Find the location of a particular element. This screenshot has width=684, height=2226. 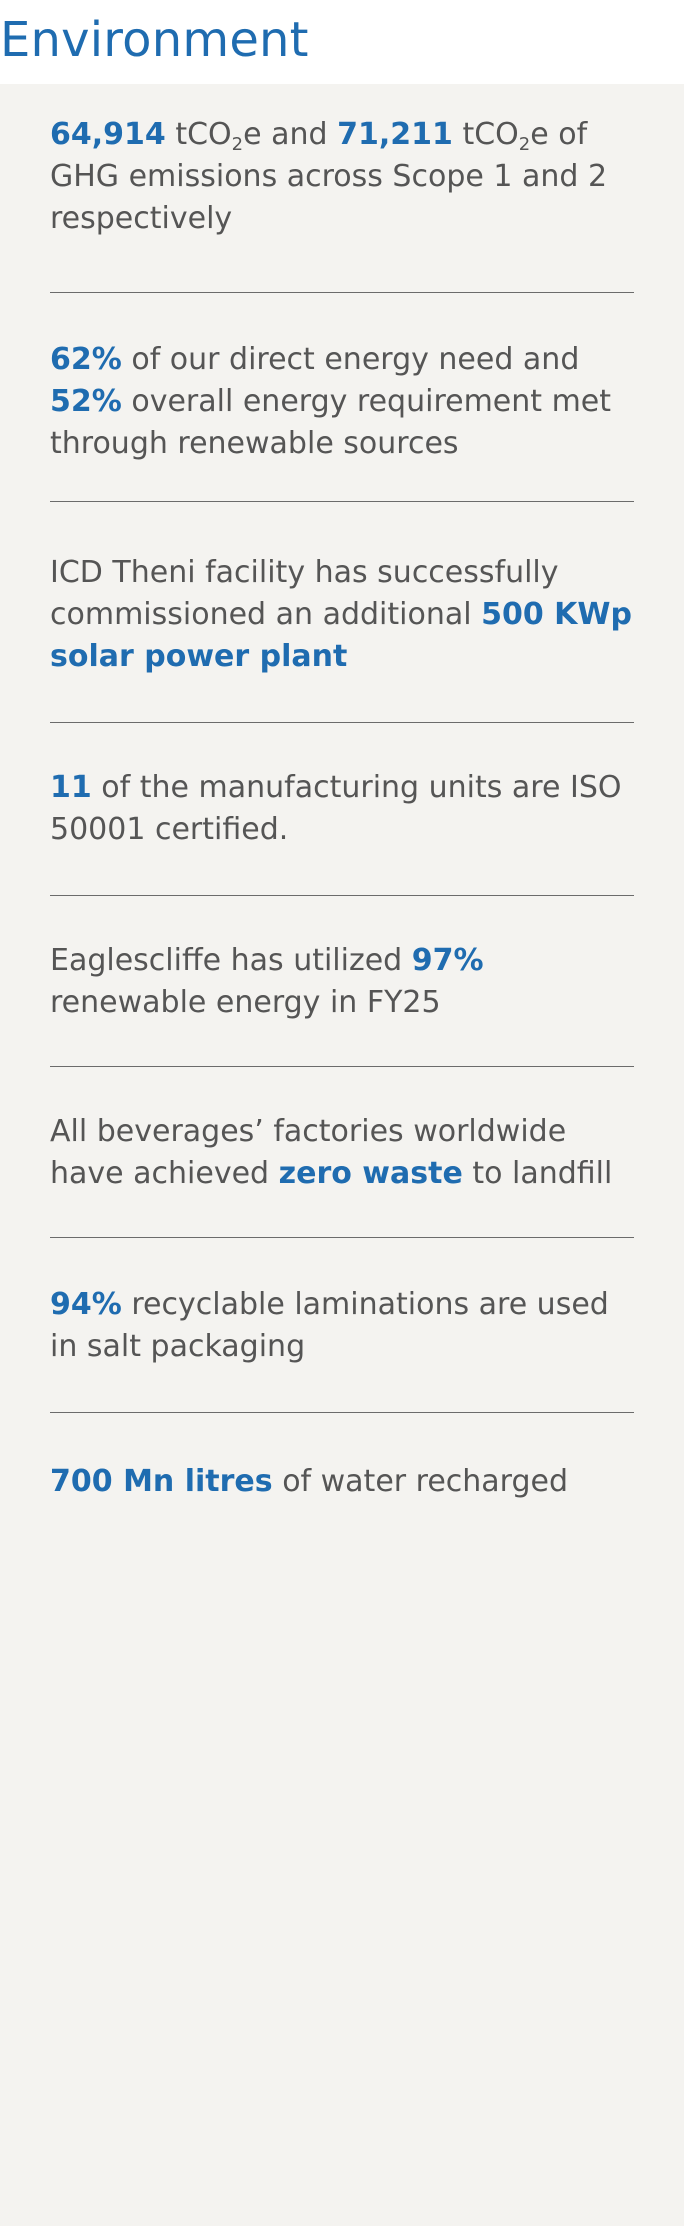

page-title: Environment is located at coordinates (154, 40).